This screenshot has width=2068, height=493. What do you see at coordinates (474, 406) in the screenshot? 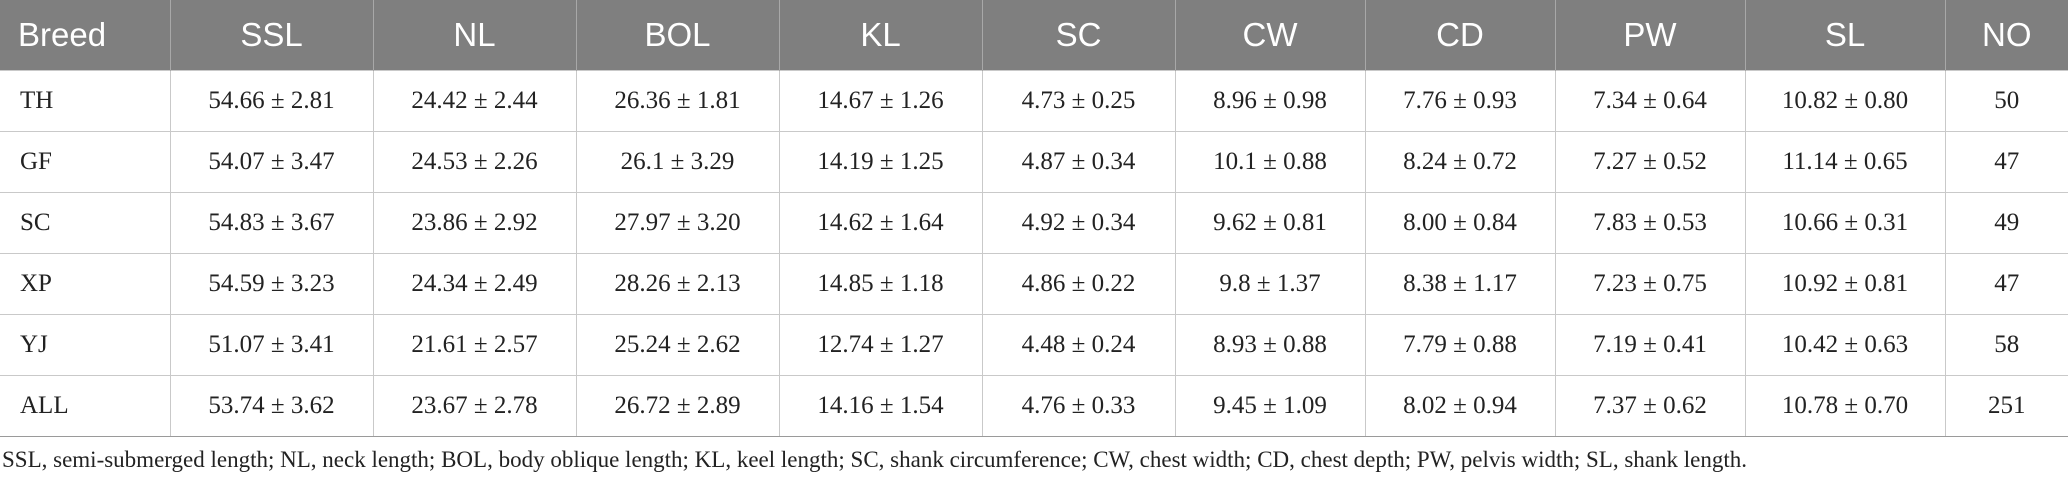
I see `table-cell: 23.67 ± 2.78` at bounding box center [474, 406].